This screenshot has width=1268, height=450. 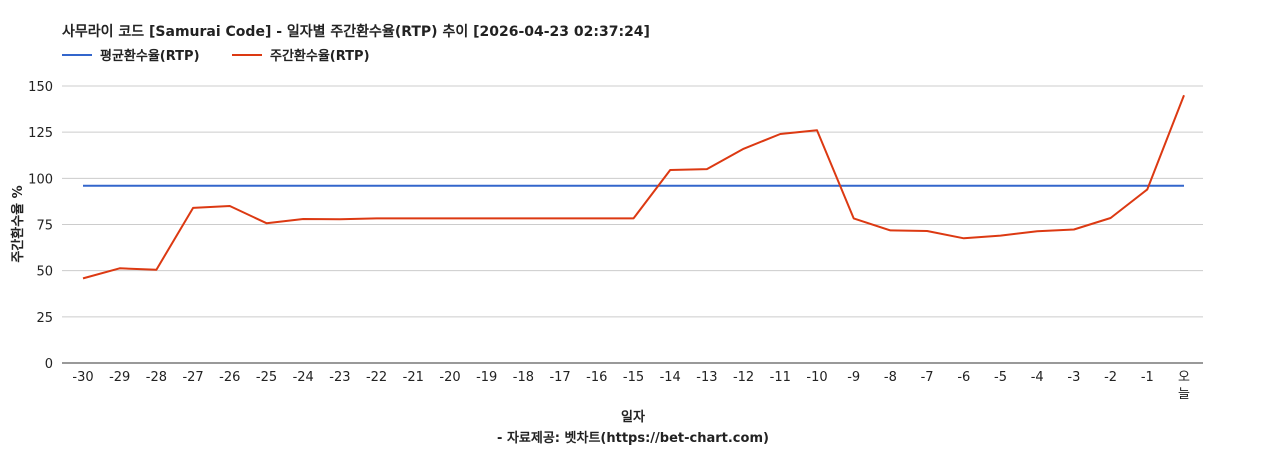 What do you see at coordinates (156, 377) in the screenshot?
I see `x-tick-label: -28` at bounding box center [156, 377].